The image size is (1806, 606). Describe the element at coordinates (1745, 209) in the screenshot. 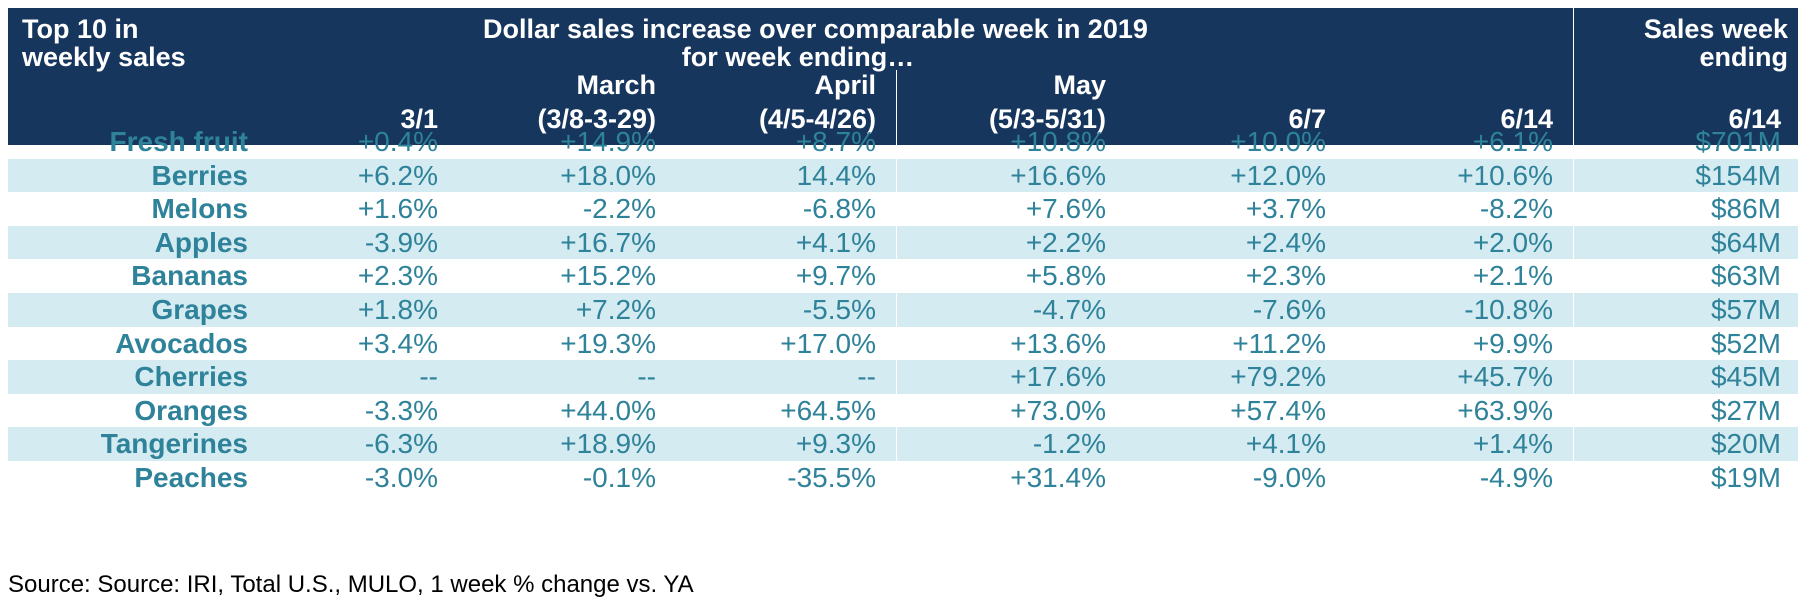

I see `table-cell: $86M` at that location.